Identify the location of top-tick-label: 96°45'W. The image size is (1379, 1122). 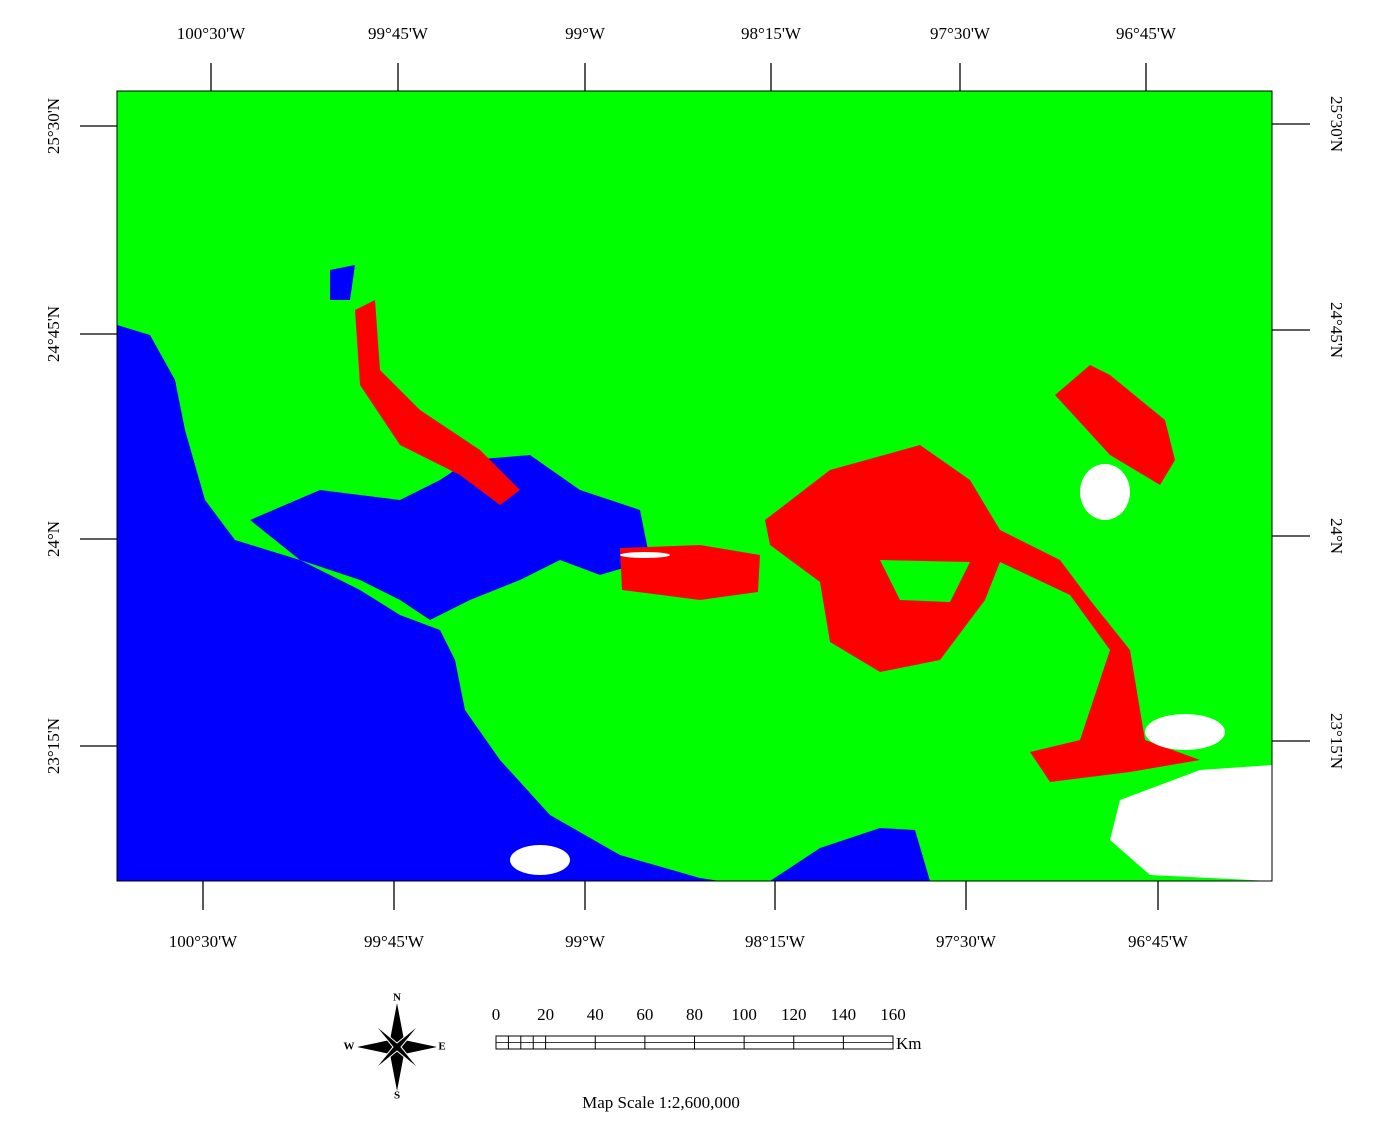
(1146, 33).